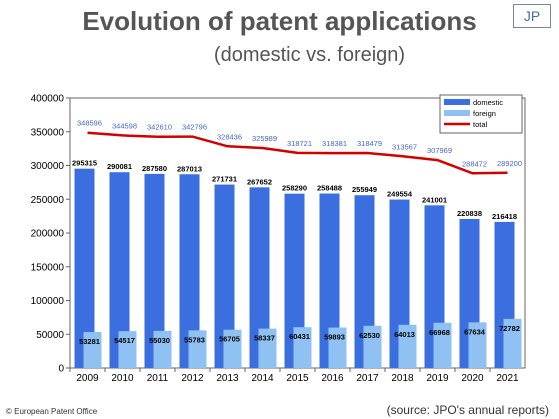 The height and width of the screenshot is (419, 559). Describe the element at coordinates (61, 369) in the screenshot. I see `y-tick-label: 0` at that location.